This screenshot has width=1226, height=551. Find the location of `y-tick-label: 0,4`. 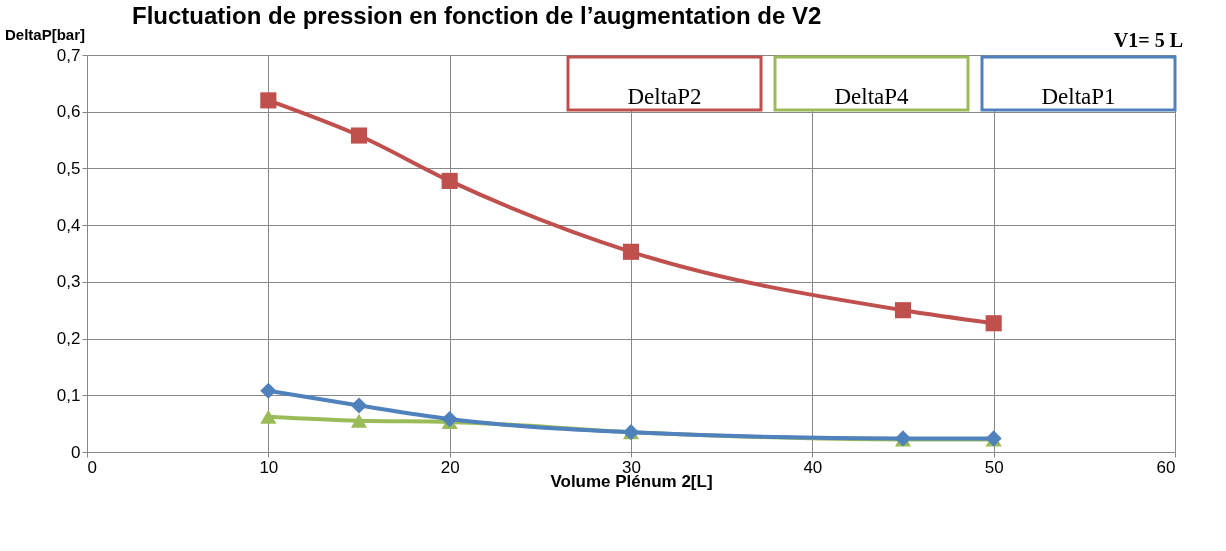

y-tick-label: 0,4 is located at coordinates (68, 225).